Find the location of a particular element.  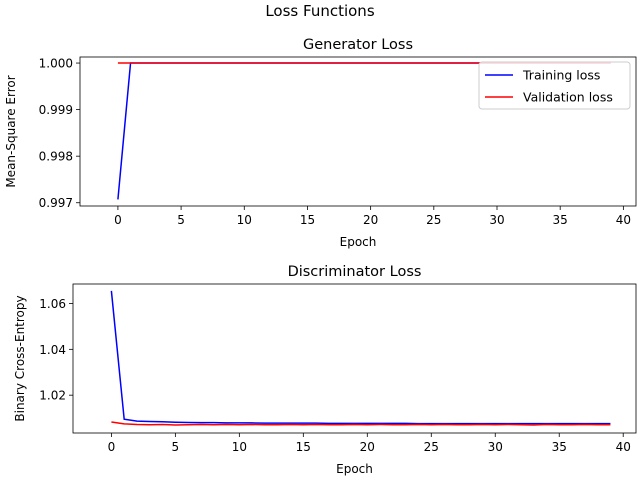

generator-xtick-label: 35 is located at coordinates (560, 220).